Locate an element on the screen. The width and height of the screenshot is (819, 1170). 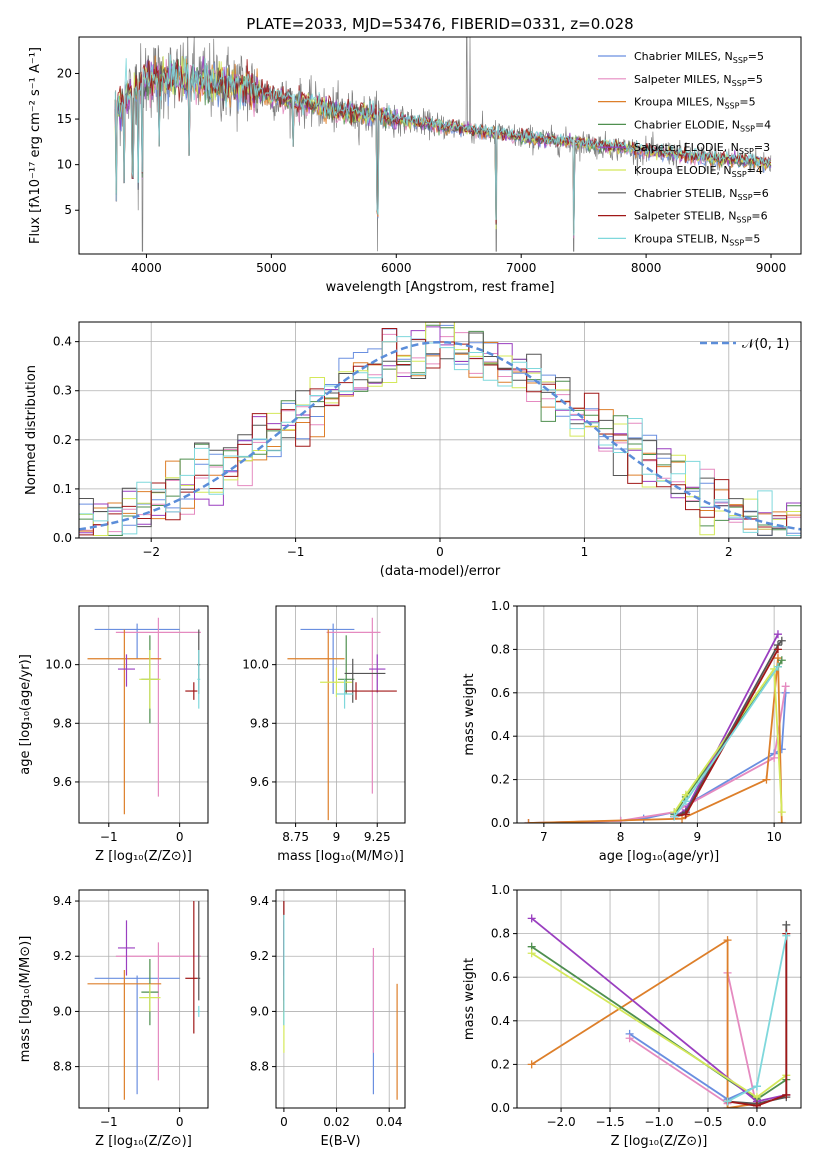
y-tick-label: 0.4 is located at coordinates (62, 342).